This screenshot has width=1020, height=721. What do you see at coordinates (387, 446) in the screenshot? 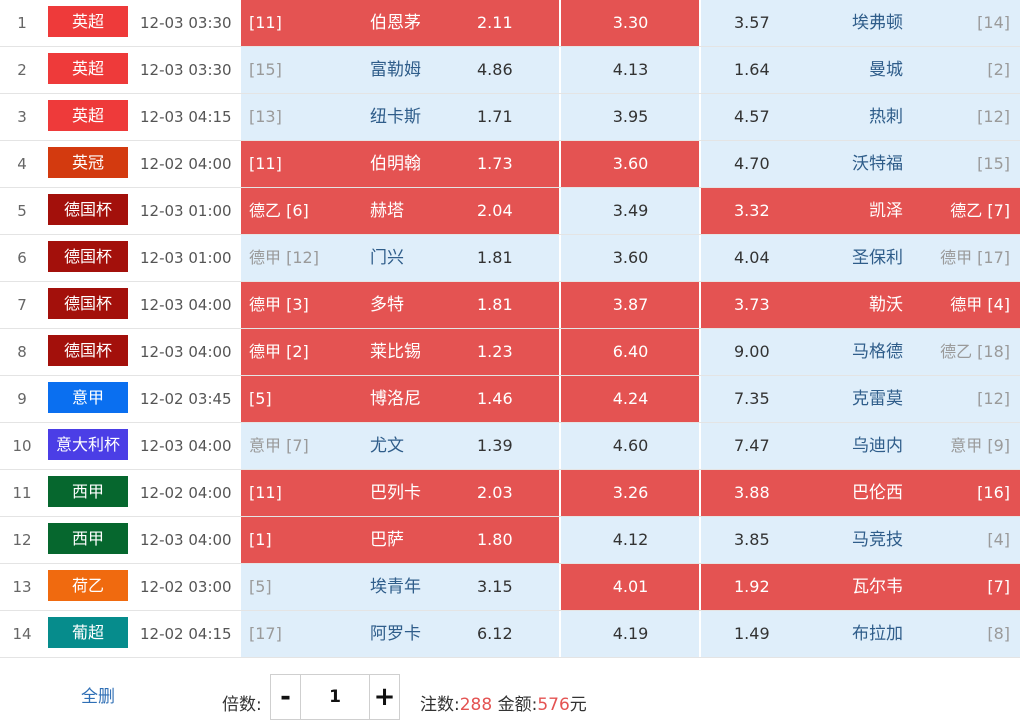
I see `home-team: 尤文` at bounding box center [387, 446].